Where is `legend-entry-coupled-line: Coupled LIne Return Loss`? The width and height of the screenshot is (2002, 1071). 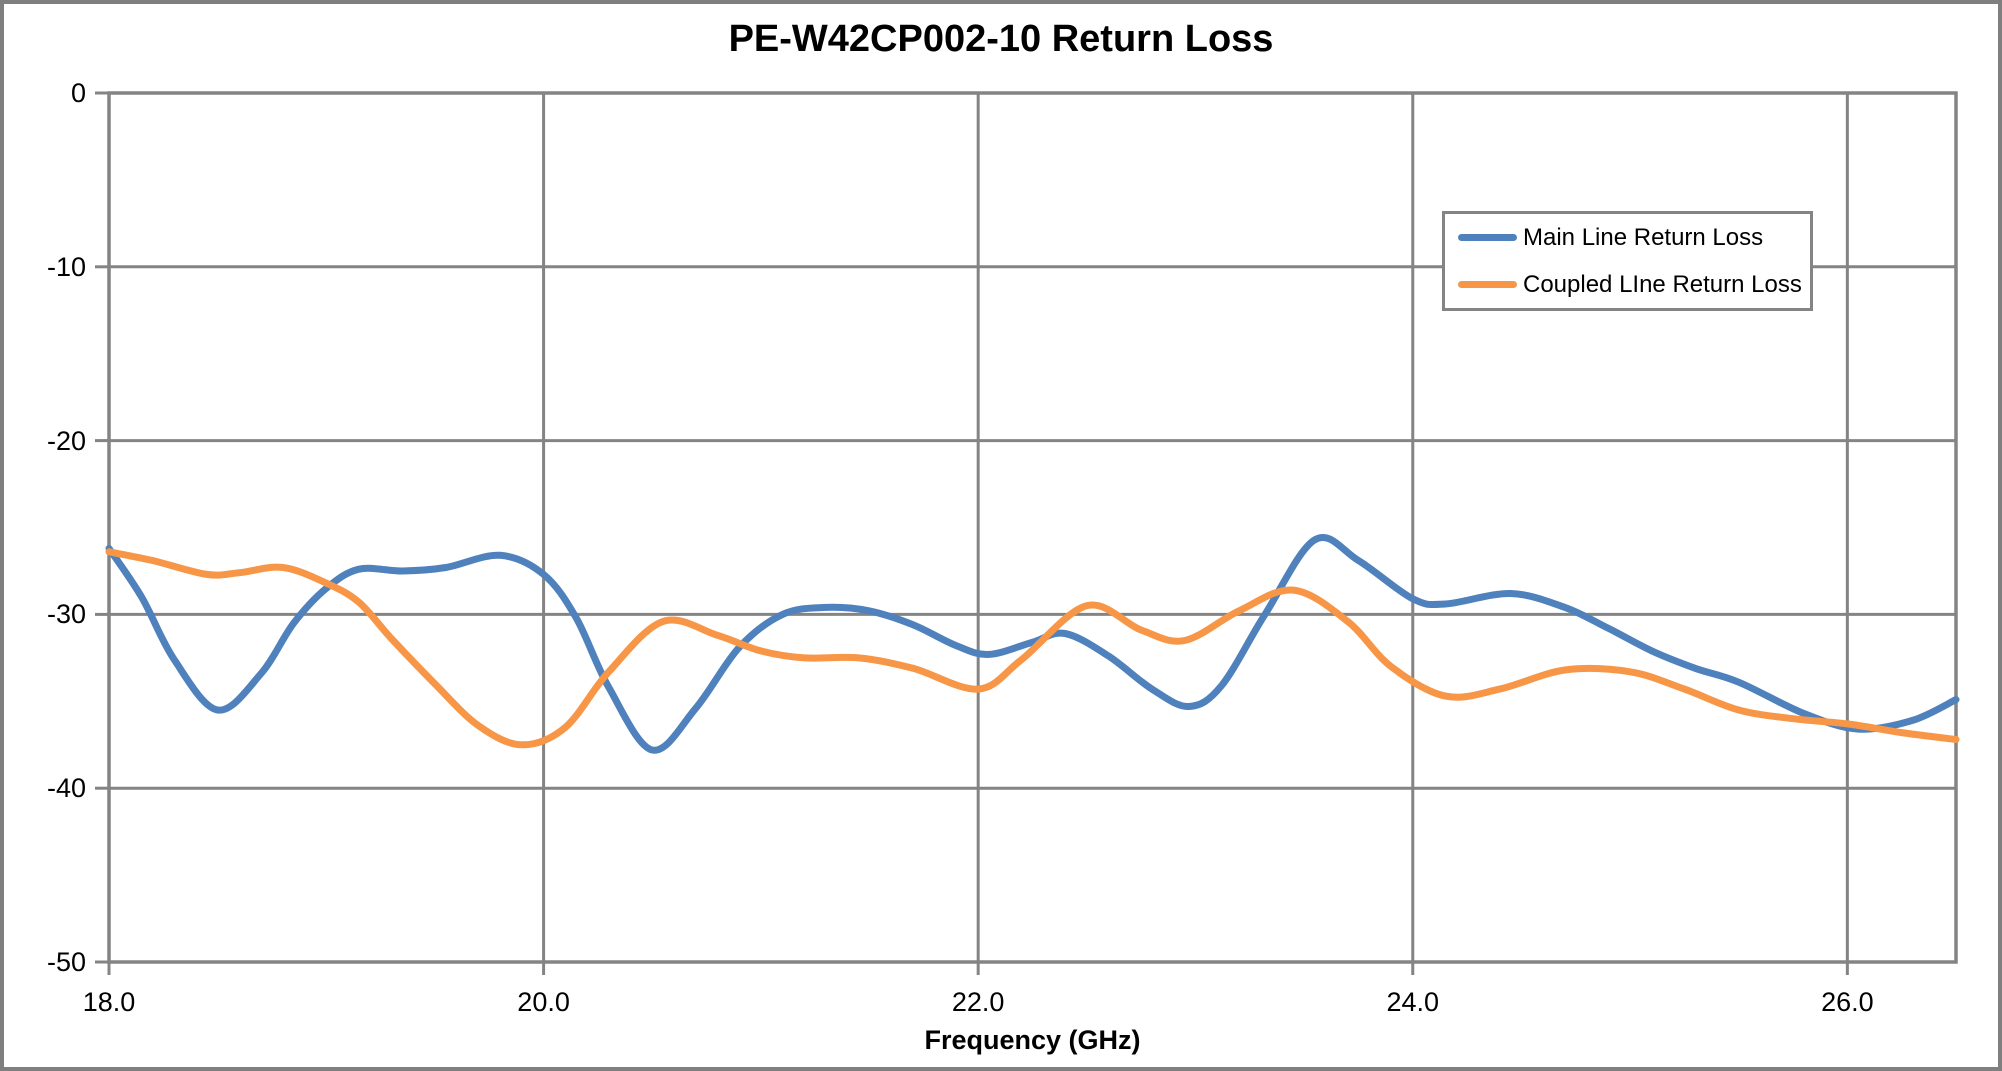 legend-entry-coupled-line: Coupled LIne Return Loss is located at coordinates (1627, 284).